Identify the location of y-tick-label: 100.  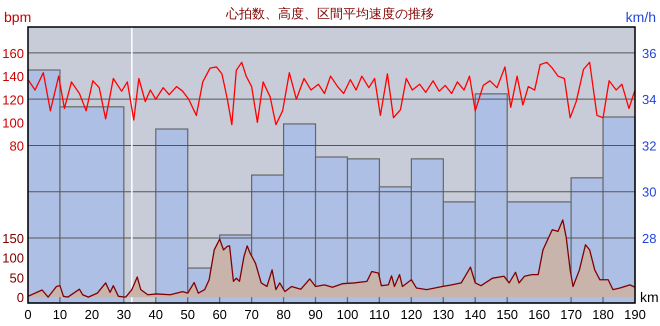
(13, 122).